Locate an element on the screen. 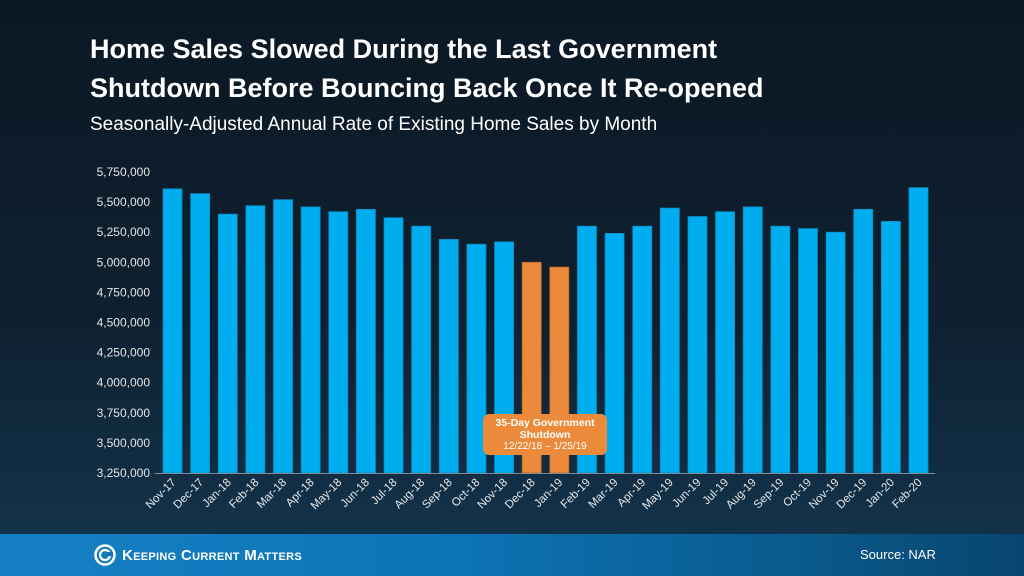  kcm-logo: Keeping Current Matters is located at coordinates (198, 555).